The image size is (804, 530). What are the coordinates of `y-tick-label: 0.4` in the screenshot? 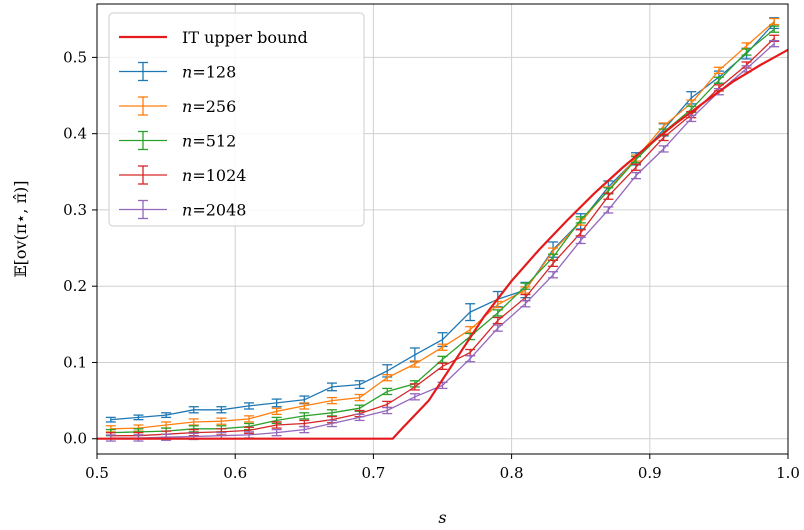 It's located at (75, 134).